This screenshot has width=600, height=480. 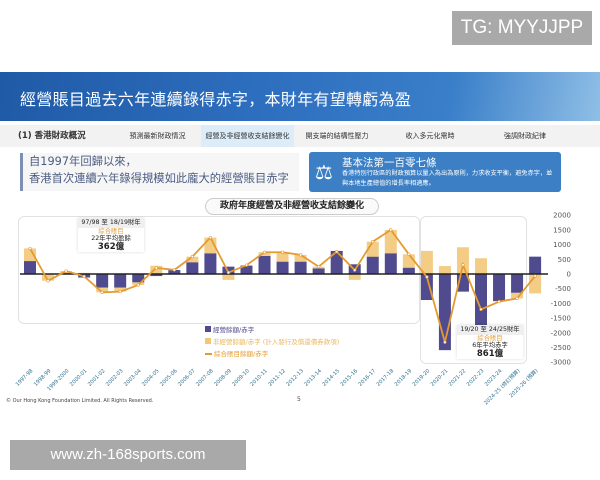 I want to click on title-banner, so click(x=300, y=96).